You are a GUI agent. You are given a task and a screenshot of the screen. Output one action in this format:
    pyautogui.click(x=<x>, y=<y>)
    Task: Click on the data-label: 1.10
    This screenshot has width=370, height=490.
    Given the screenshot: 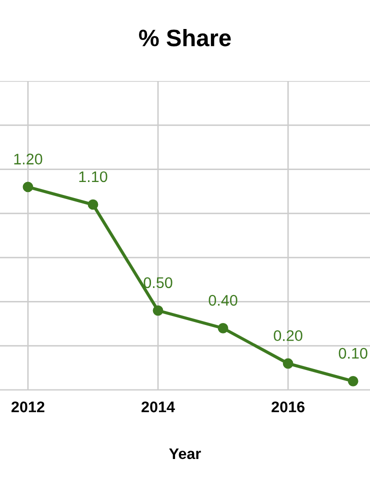 What is the action you would take?
    pyautogui.click(x=93, y=176)
    